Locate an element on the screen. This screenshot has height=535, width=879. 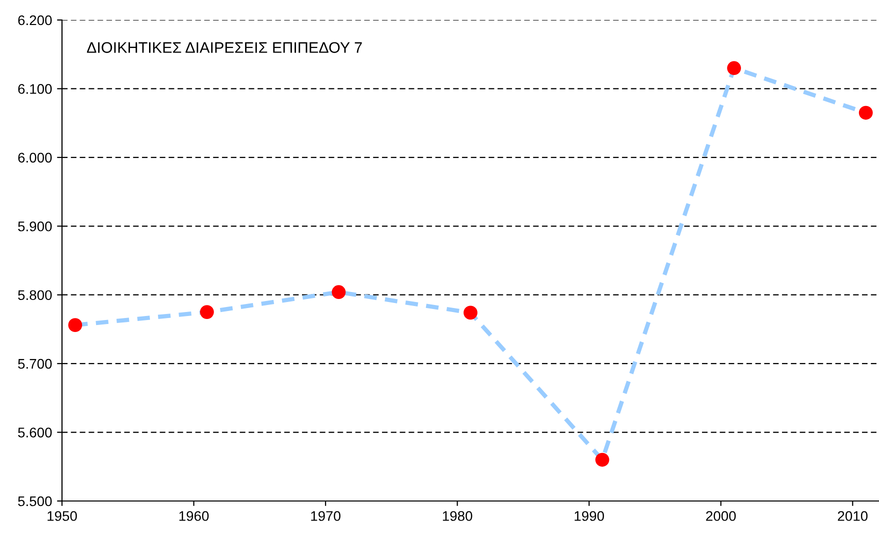
x-tick-label: 1970 is located at coordinates (325, 516).